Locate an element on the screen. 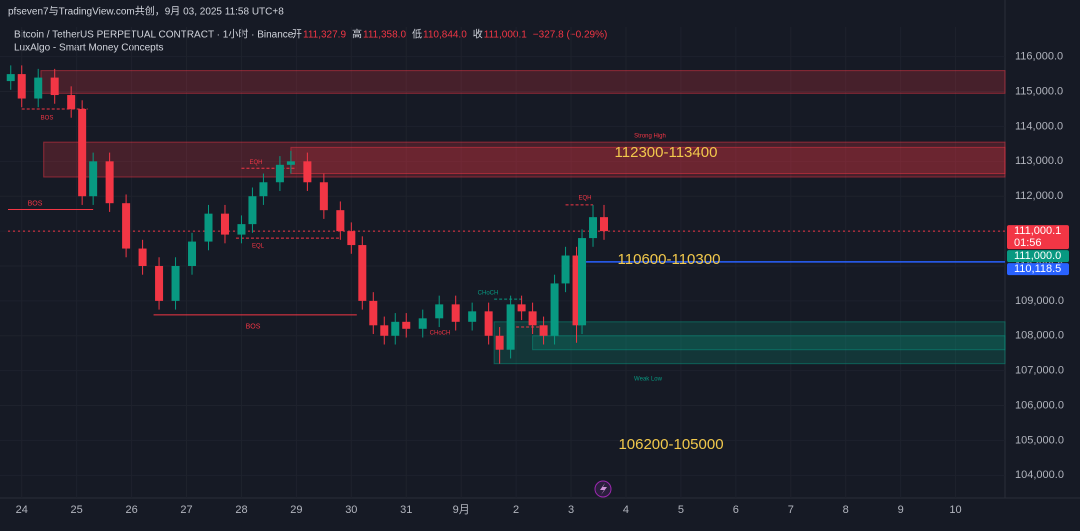 The height and width of the screenshot is (531, 1080). ohlc-value: 111,000.1 is located at coordinates (505, 35).